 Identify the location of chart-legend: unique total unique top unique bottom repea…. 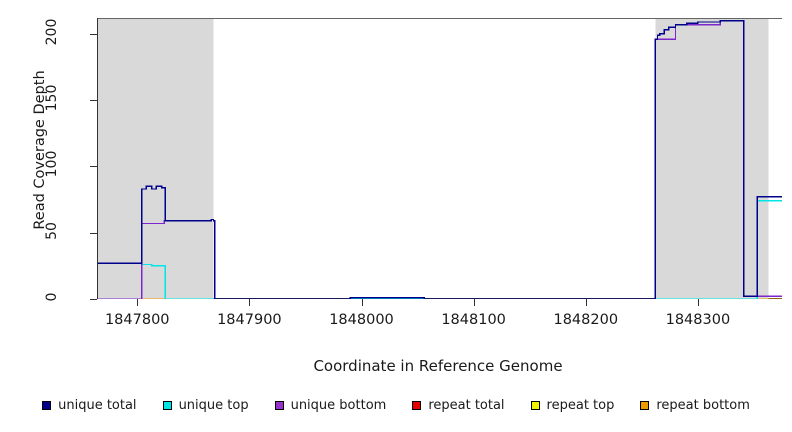
(396, 405).